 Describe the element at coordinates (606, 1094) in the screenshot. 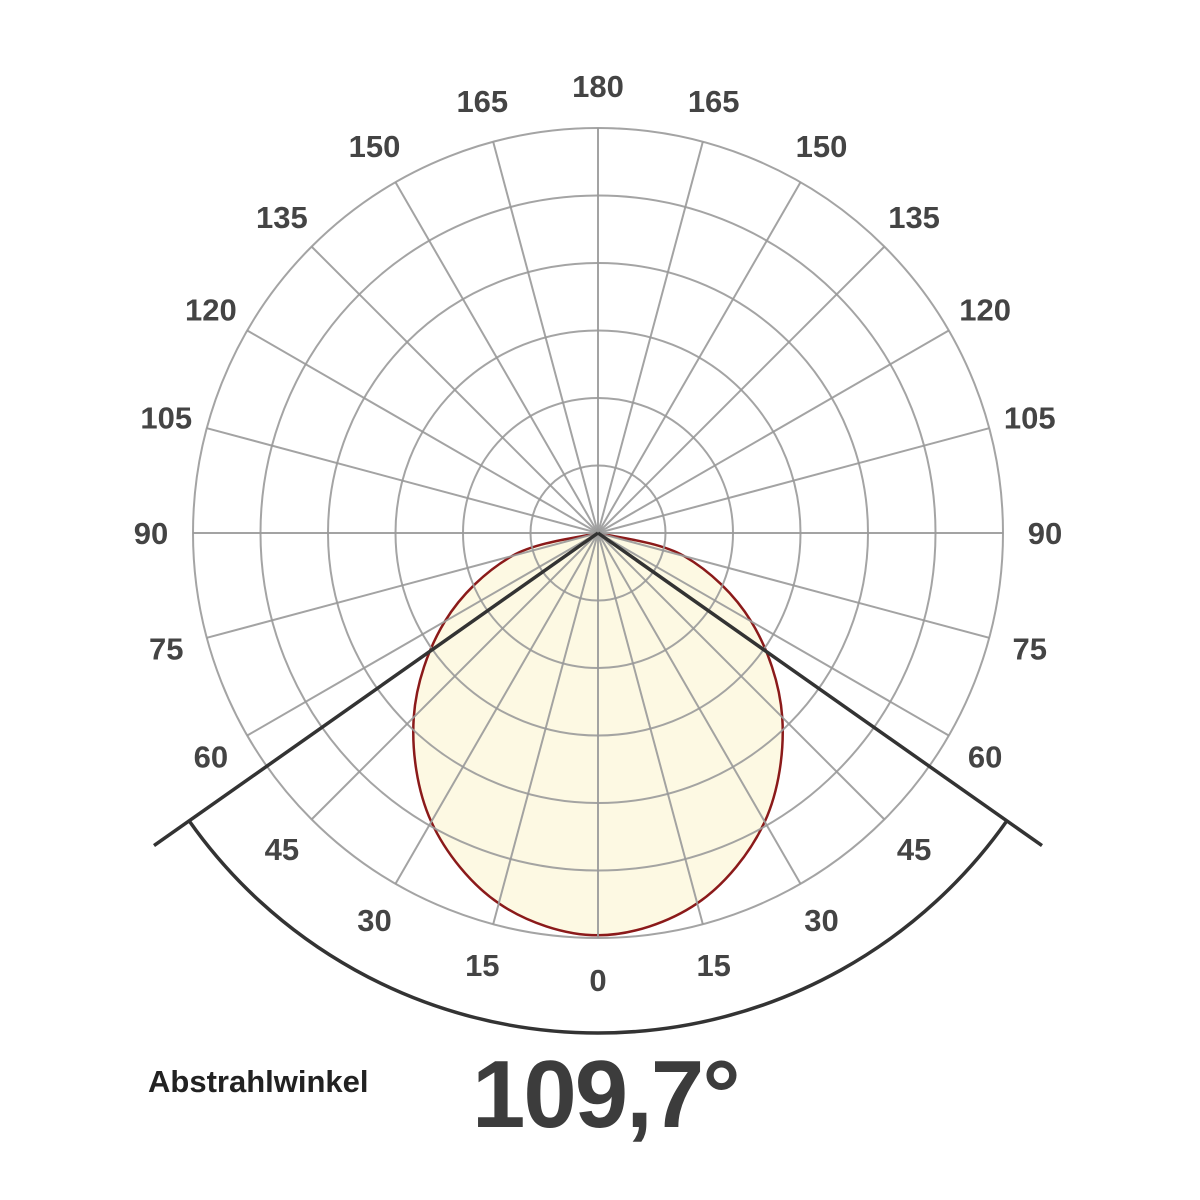

I see `beam-angle-value: 109,7°` at that location.